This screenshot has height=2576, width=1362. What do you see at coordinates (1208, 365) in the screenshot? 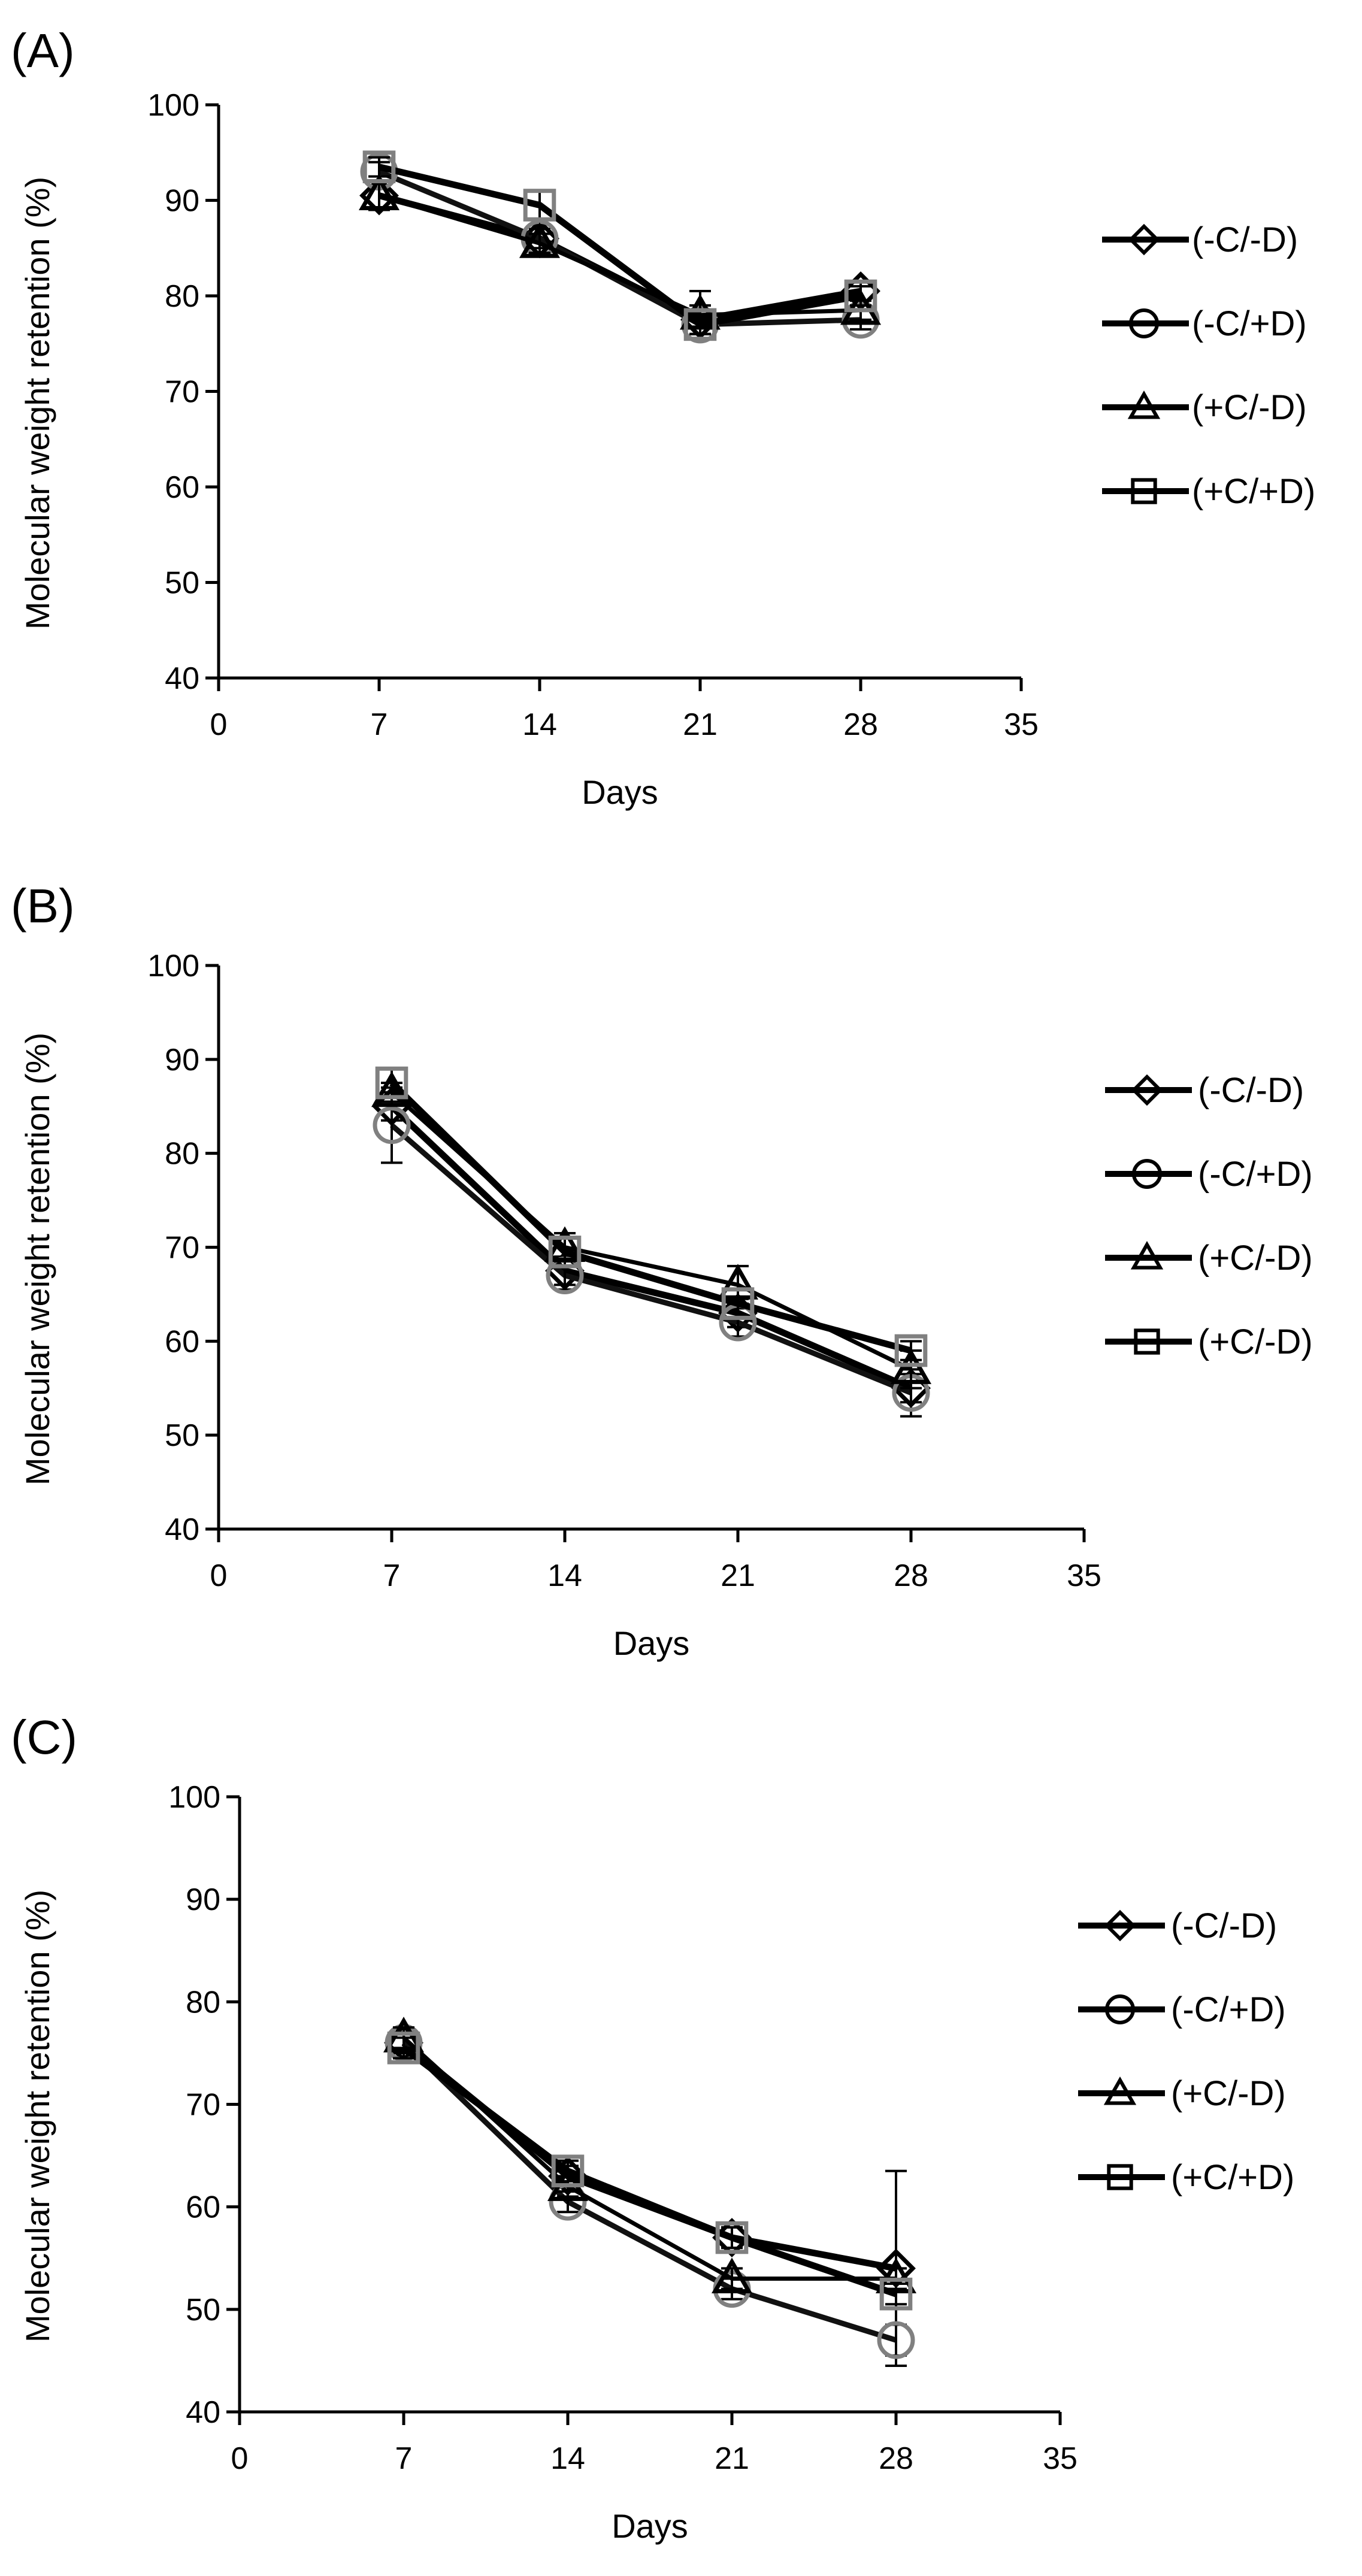
I see `legend: (-C/-D) (-C/+D) (+C/-D) (+C/+D)` at bounding box center [1208, 365].